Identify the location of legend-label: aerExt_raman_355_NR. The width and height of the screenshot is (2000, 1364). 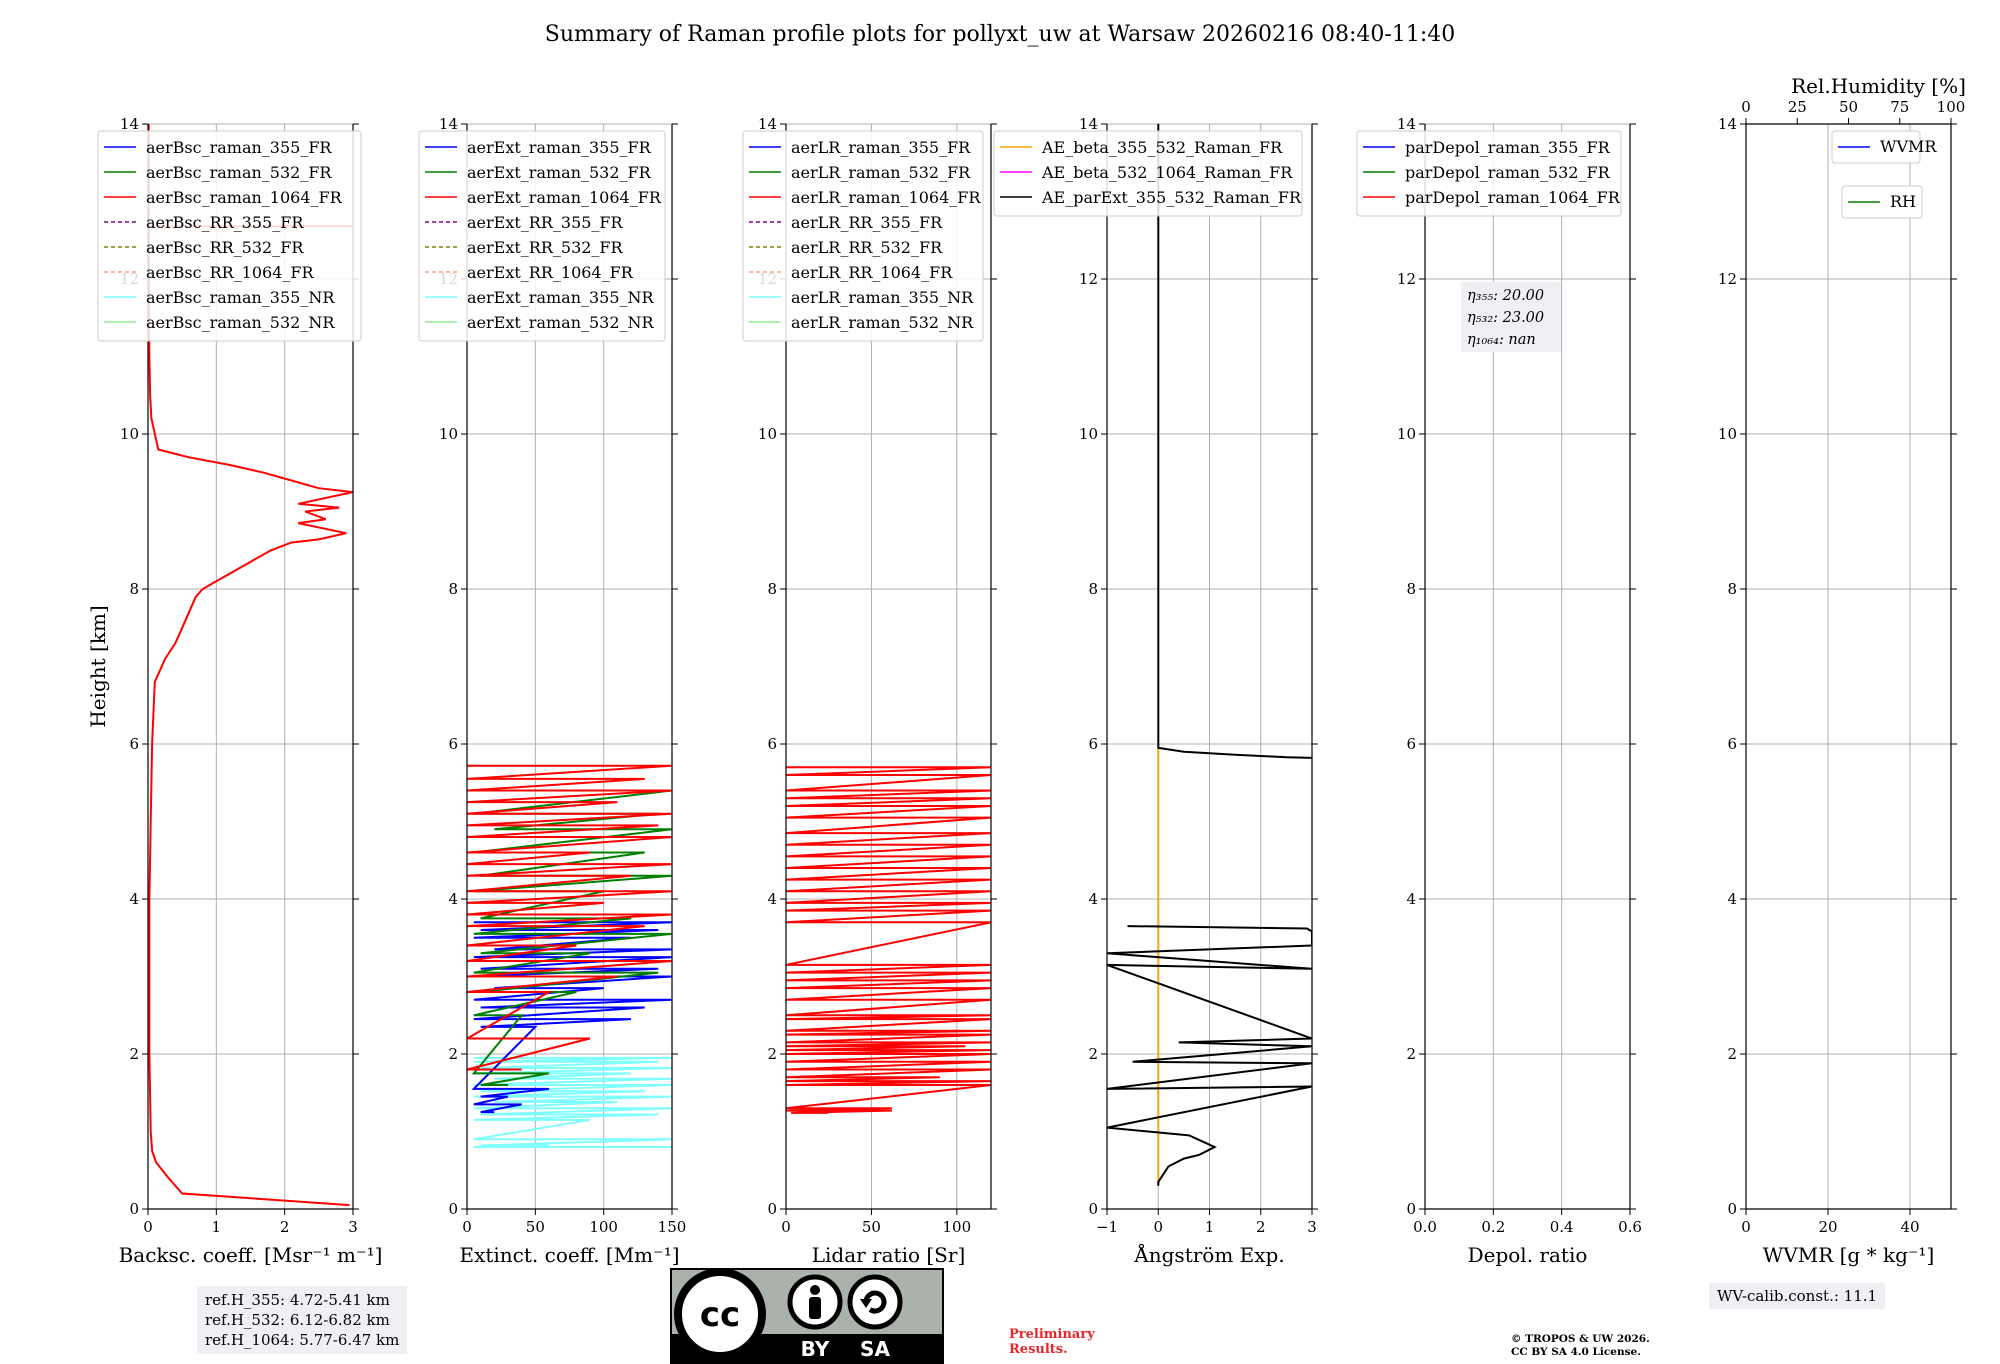
(561, 297).